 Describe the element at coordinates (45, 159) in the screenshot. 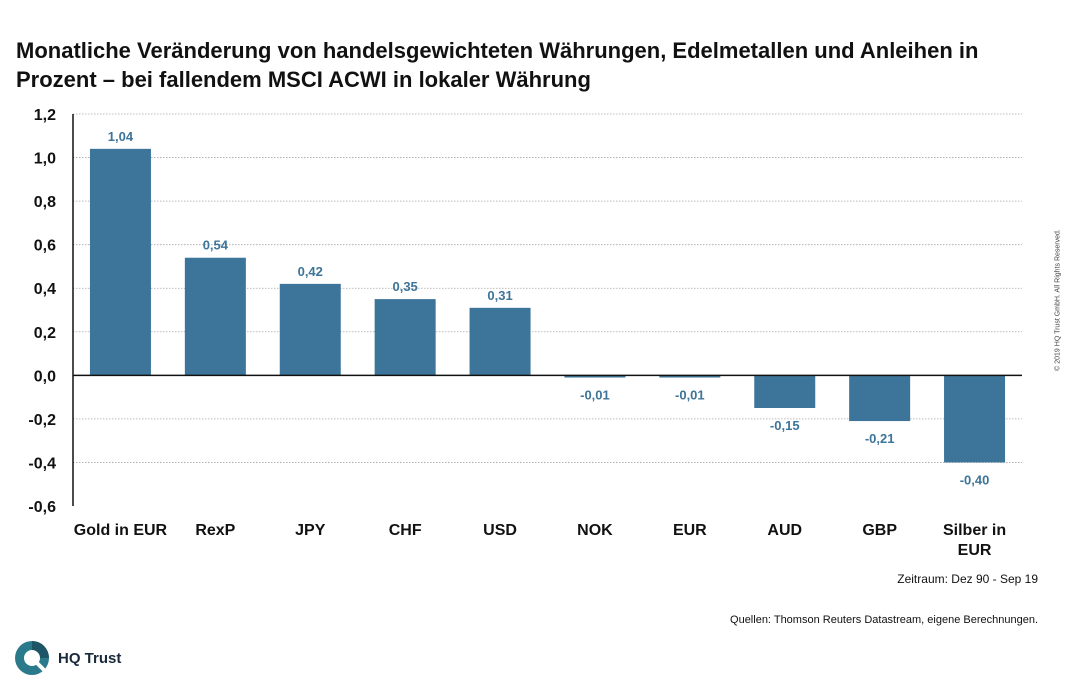

I see `y-tick-label: 1,0` at that location.